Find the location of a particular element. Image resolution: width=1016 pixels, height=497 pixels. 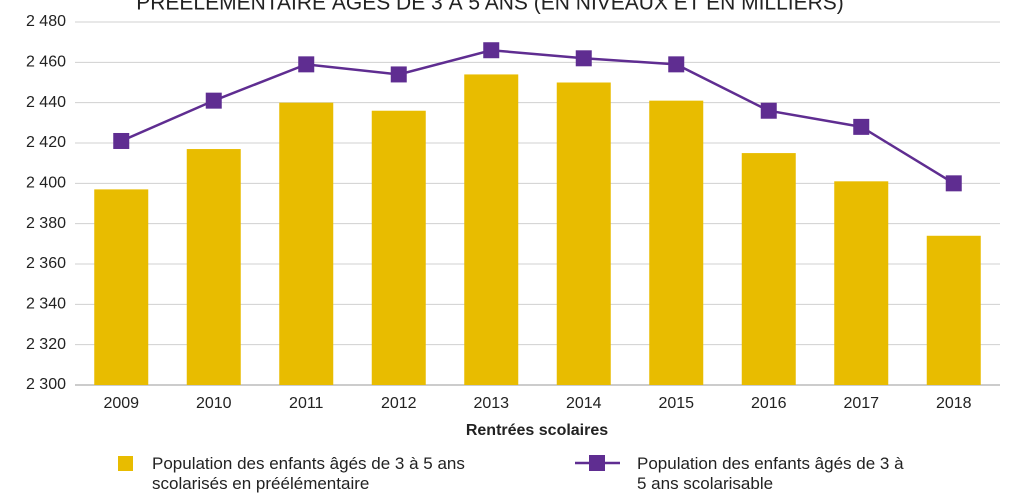

y-tick-label: 2 300 is located at coordinates (46, 384).